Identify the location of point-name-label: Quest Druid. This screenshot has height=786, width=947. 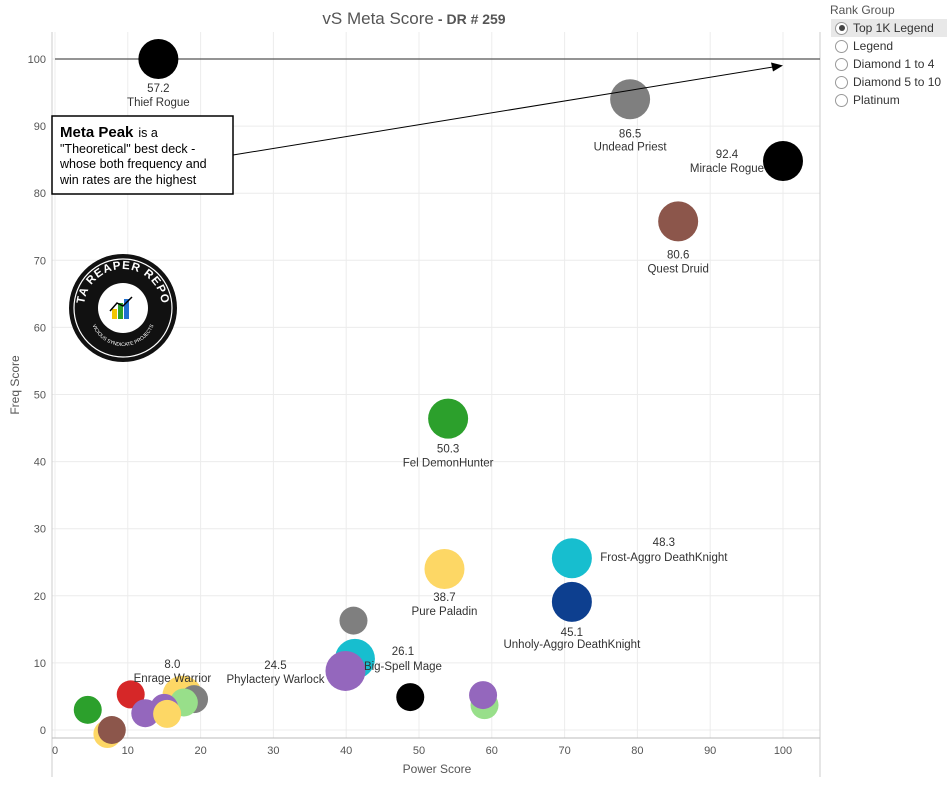
(677, 269).